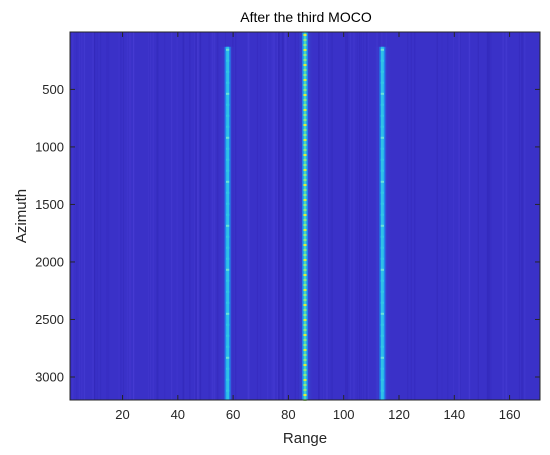 This screenshot has width=550, height=455. I want to click on y-tick-label: 1000, so click(49, 146).